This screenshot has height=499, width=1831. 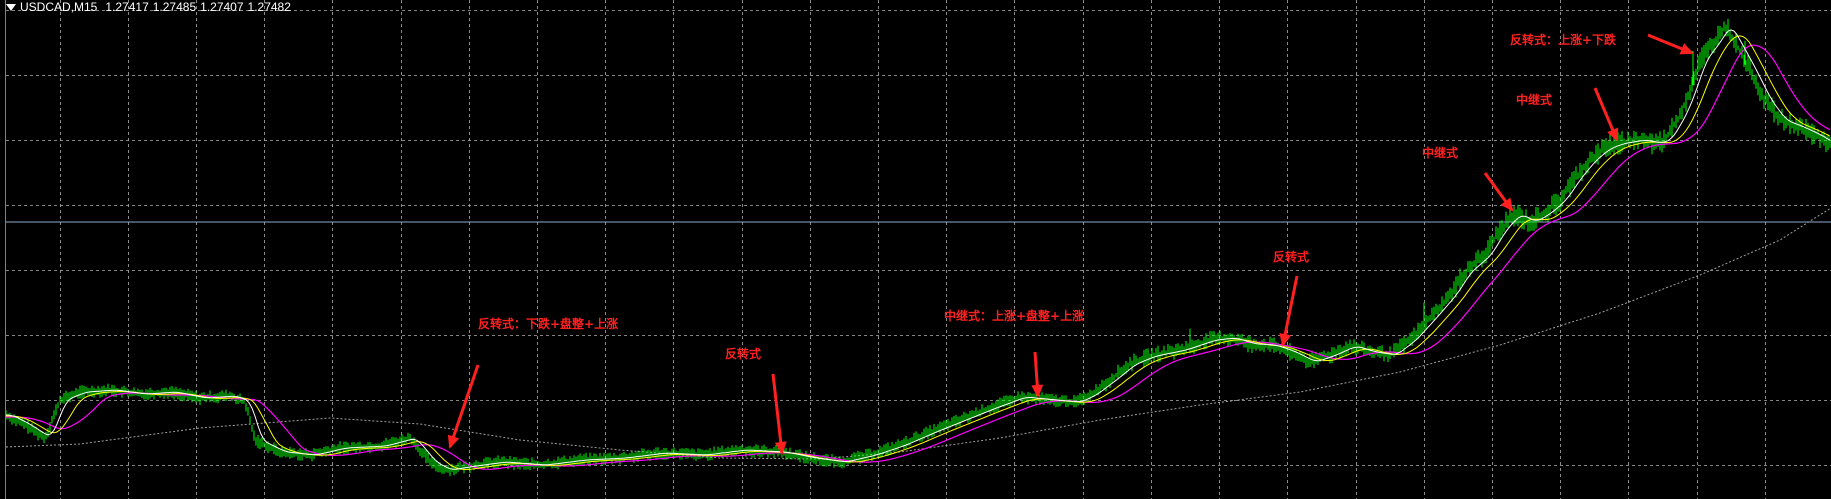 I want to click on annotation-reversal-4: 反转式：上涨+下跌, so click(x=1563, y=40).